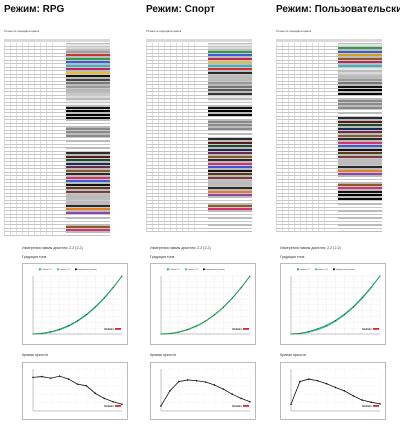 This screenshot has height=433, width=400. Describe the element at coordinates (40, 269) in the screenshot. I see `legend-swatch` at that location.